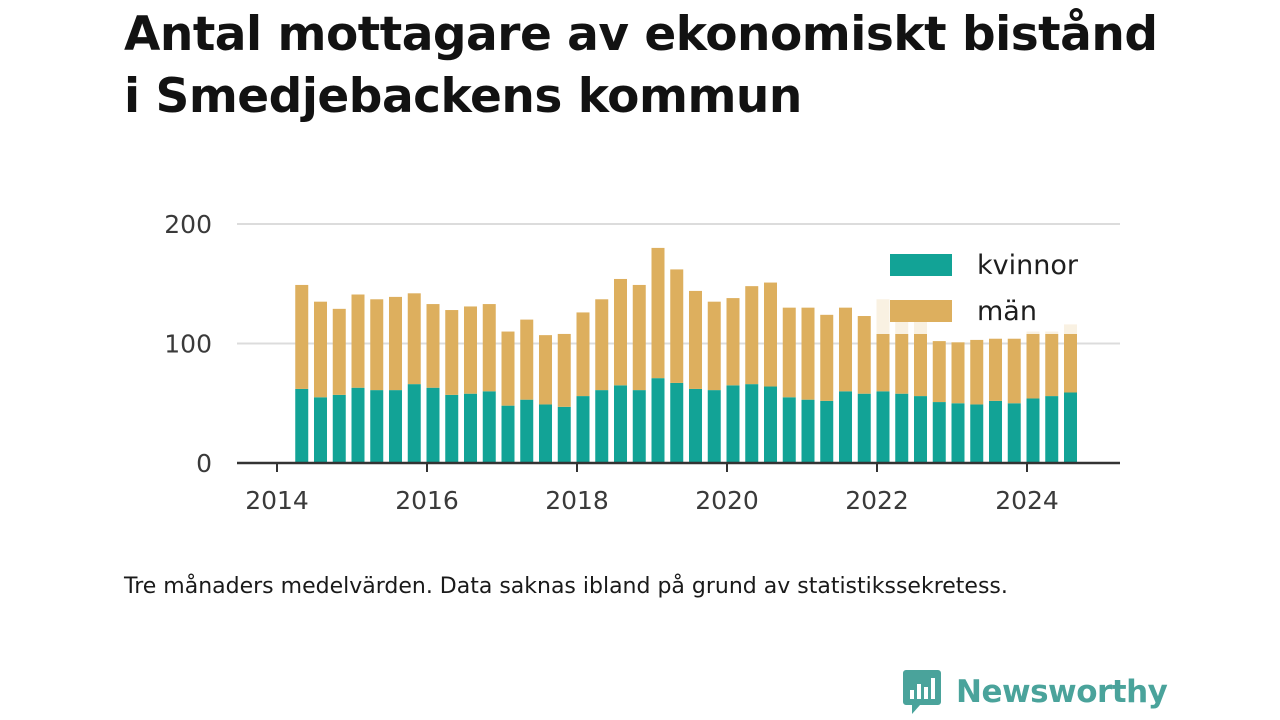  Describe the element at coordinates (987, 289) in the screenshot. I see `legend: kvinnor män` at that location.